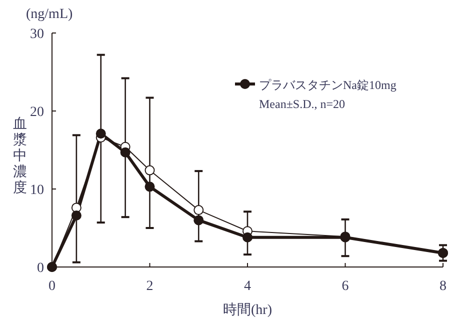  I want to click on x-tick-label: 6, so click(345, 286).